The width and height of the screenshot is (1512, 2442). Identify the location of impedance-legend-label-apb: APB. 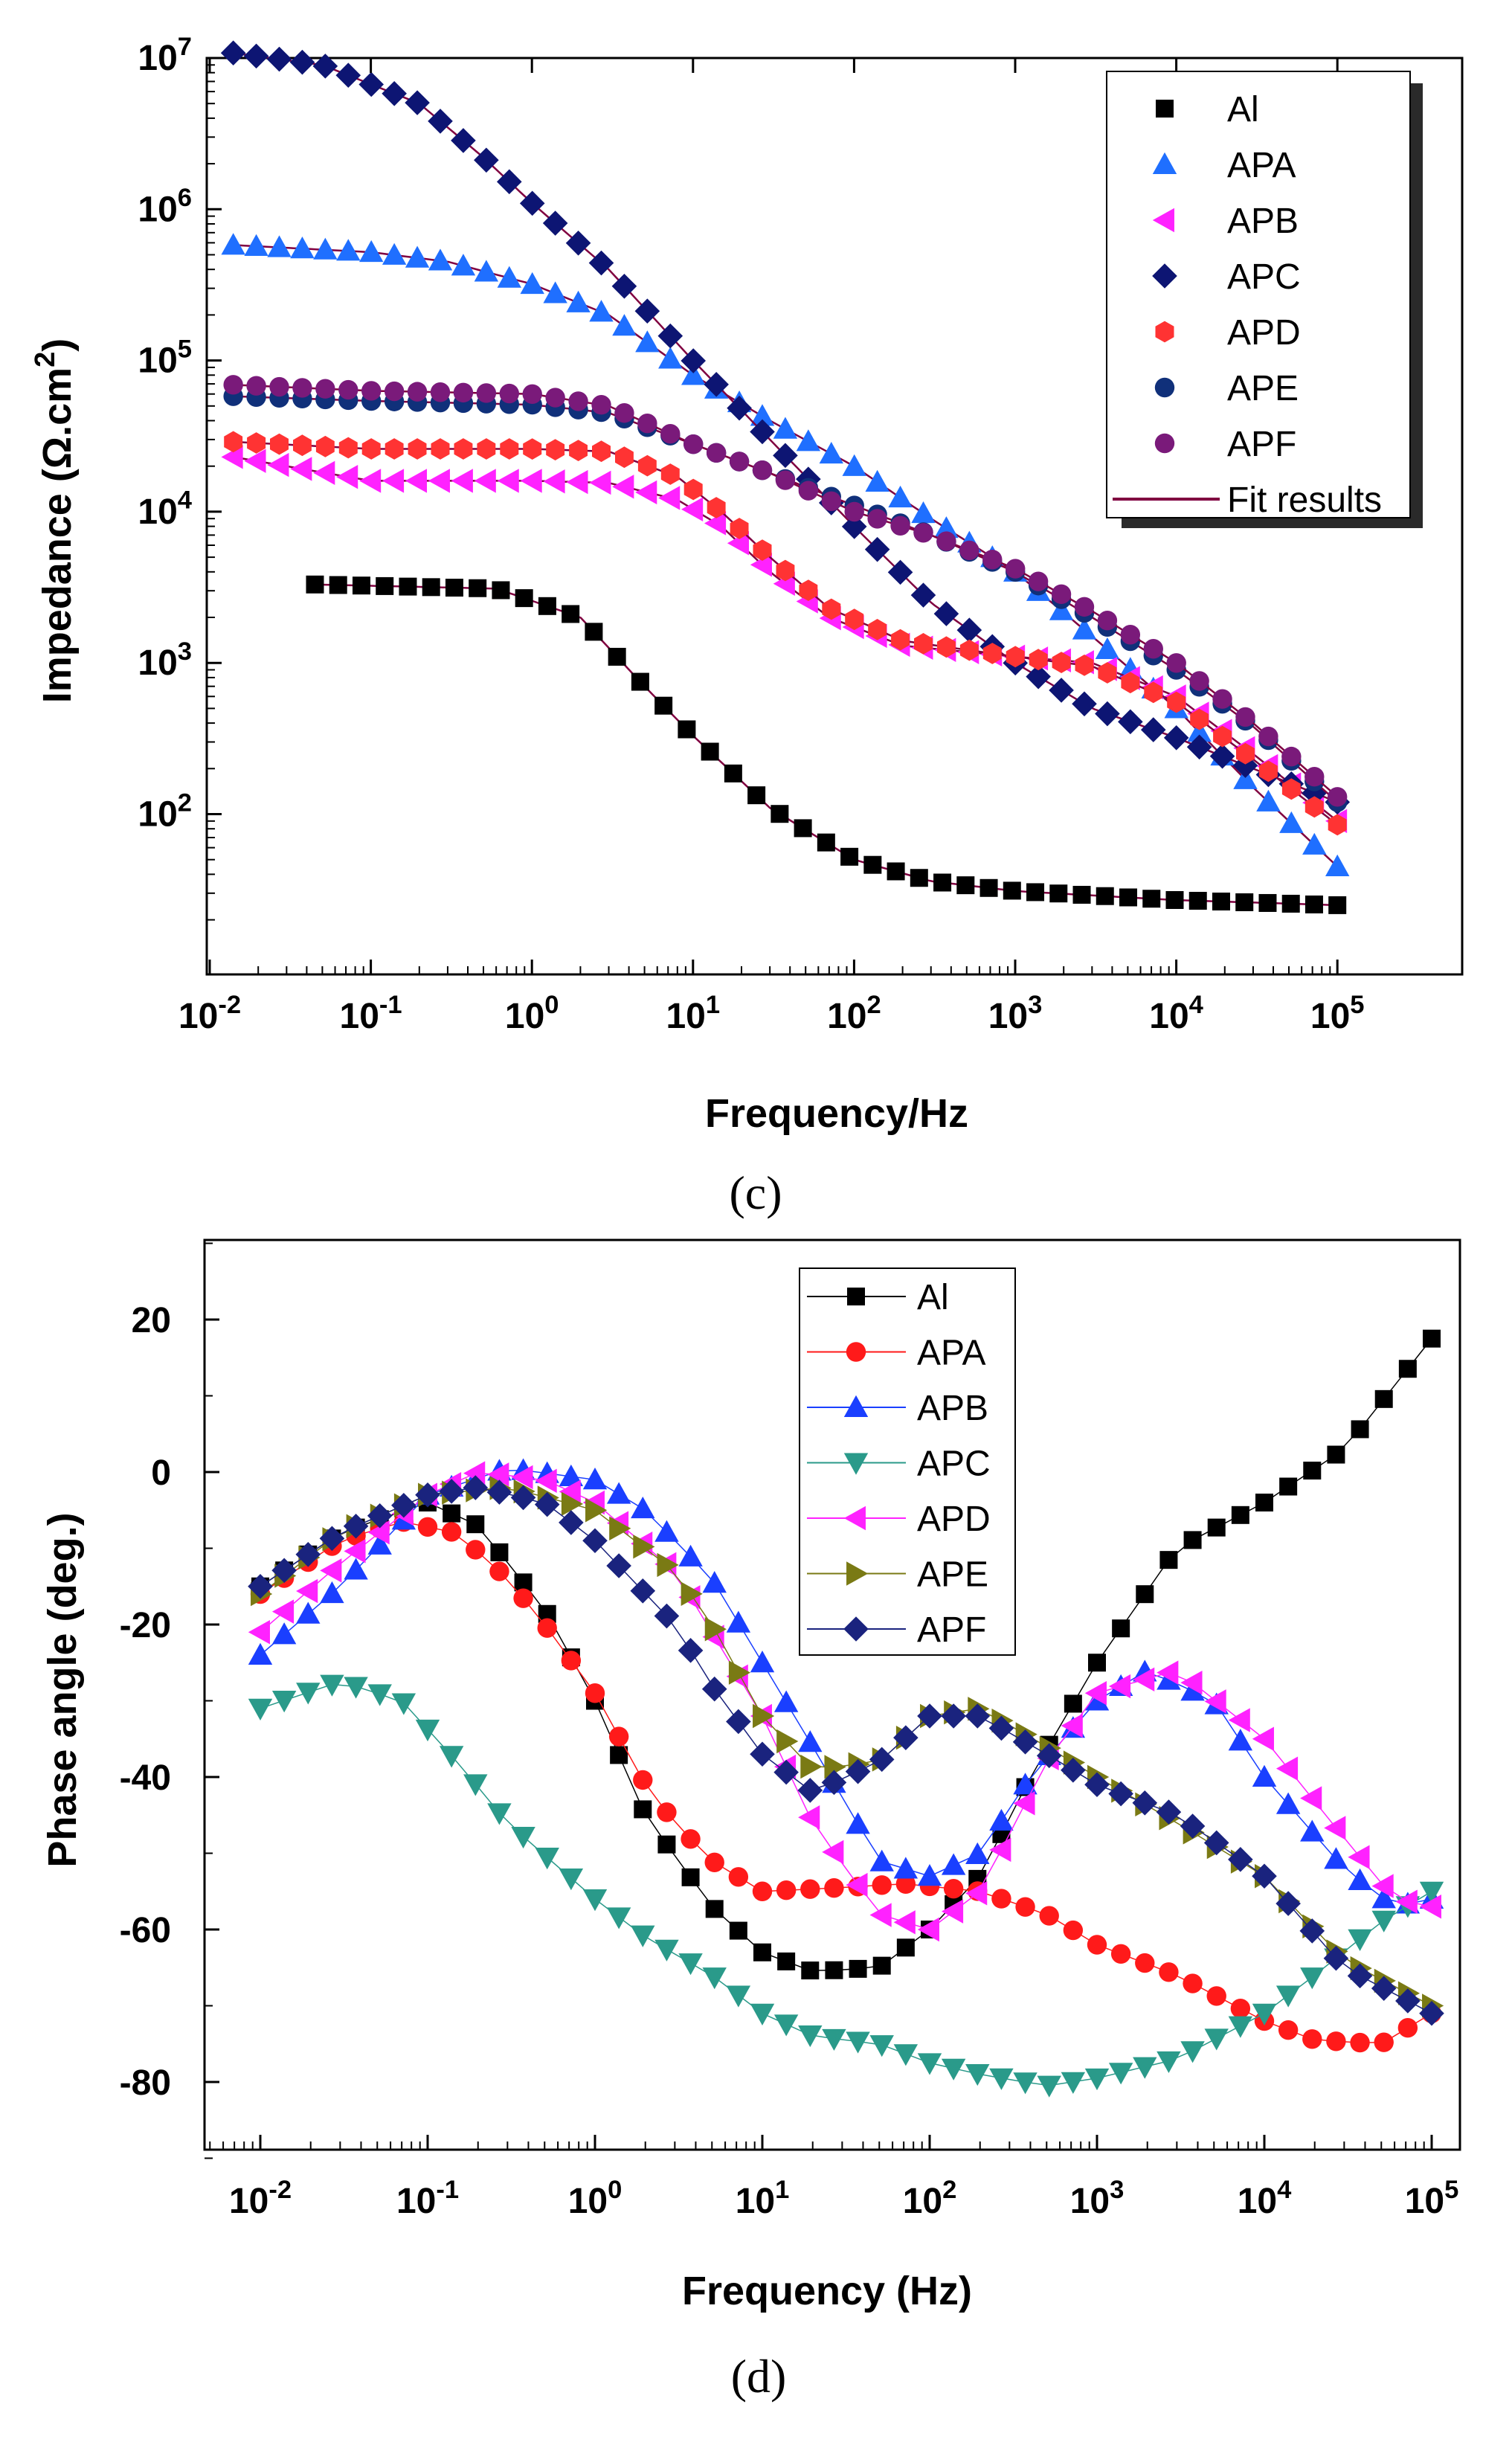
(1263, 221).